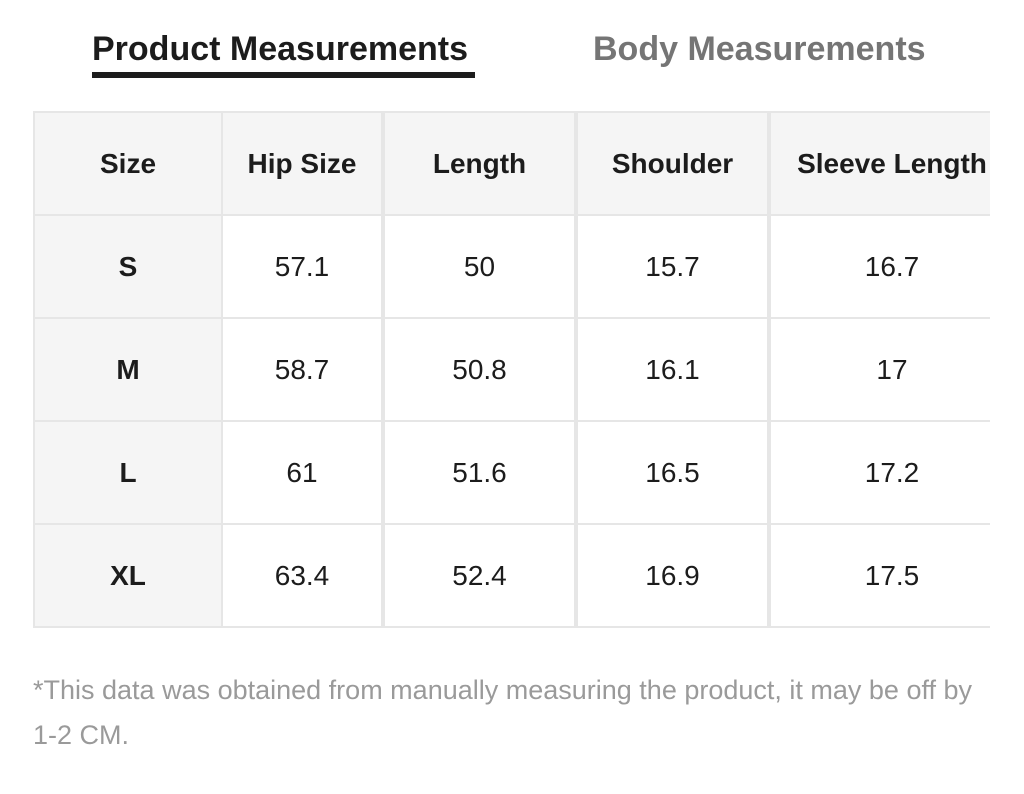  Describe the element at coordinates (302, 266) in the screenshot. I see `hip-size-cell: 57.1` at that location.